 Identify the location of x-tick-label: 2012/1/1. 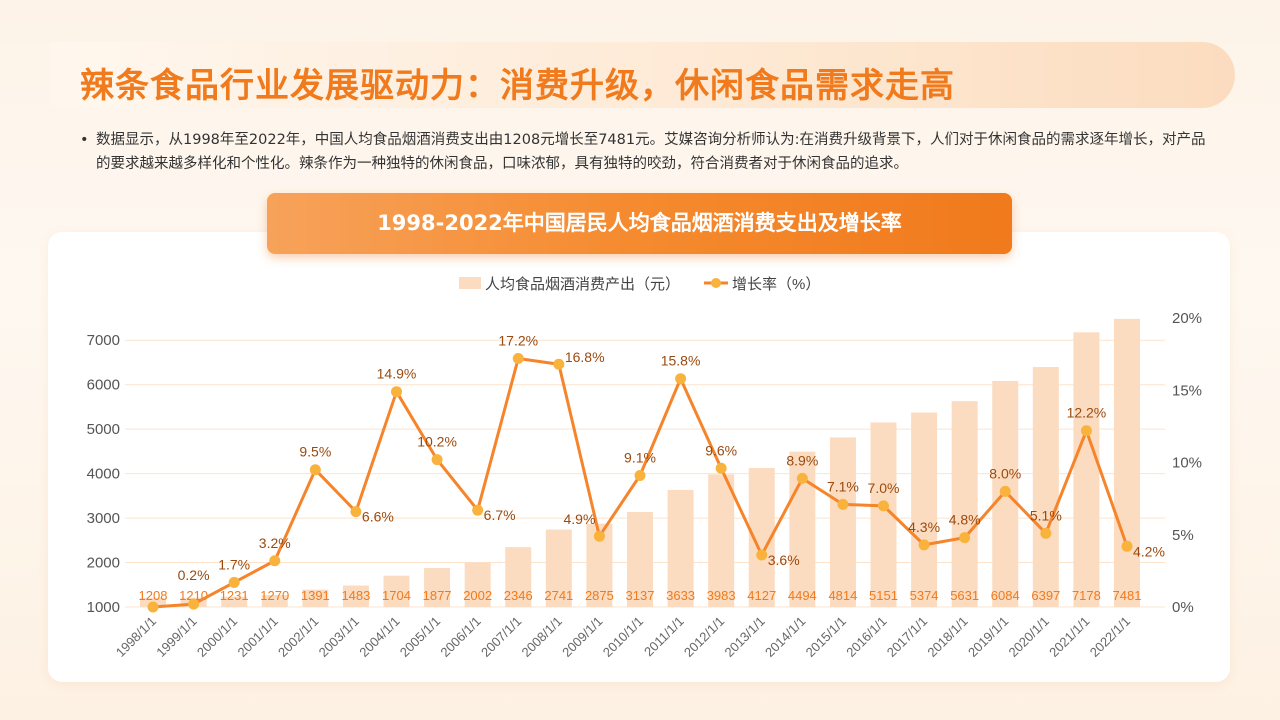
(704, 637).